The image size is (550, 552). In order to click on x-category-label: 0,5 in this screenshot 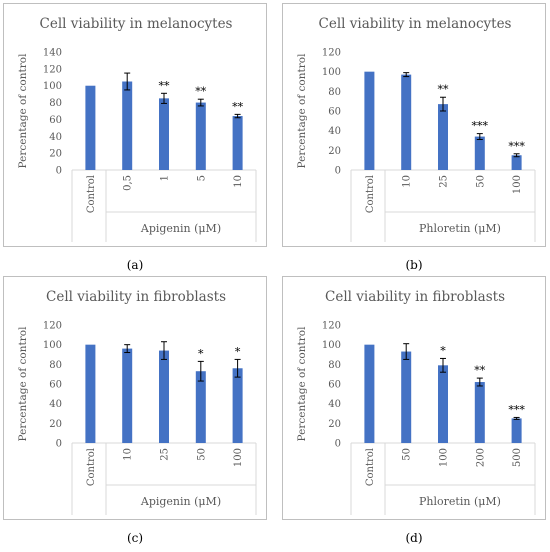, I will do `click(128, 183)`.